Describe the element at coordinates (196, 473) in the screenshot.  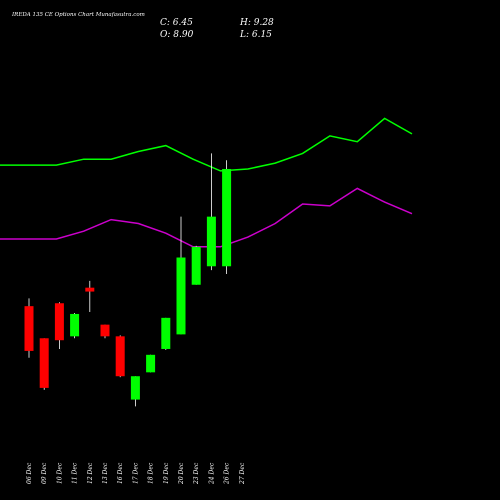
I see `x-tick-label: 23 Dec` at that location.